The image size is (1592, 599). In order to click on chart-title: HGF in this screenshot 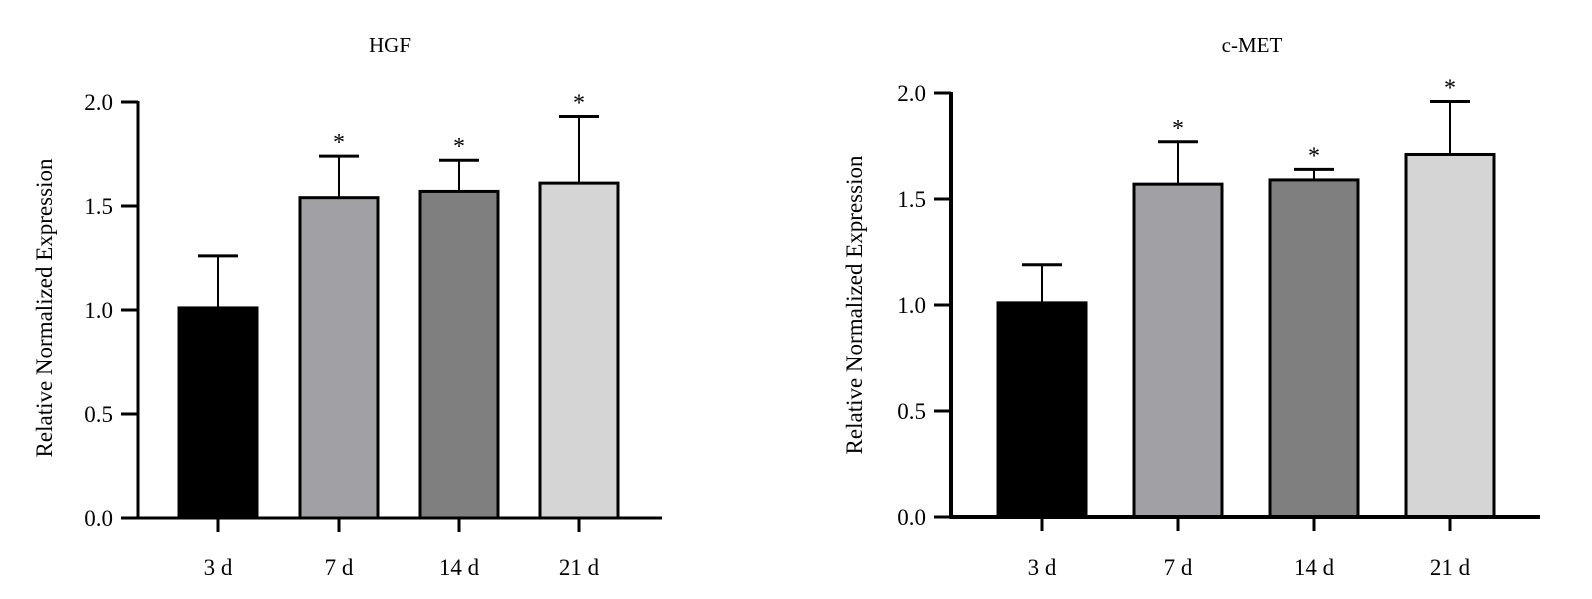, I will do `click(390, 45)`.